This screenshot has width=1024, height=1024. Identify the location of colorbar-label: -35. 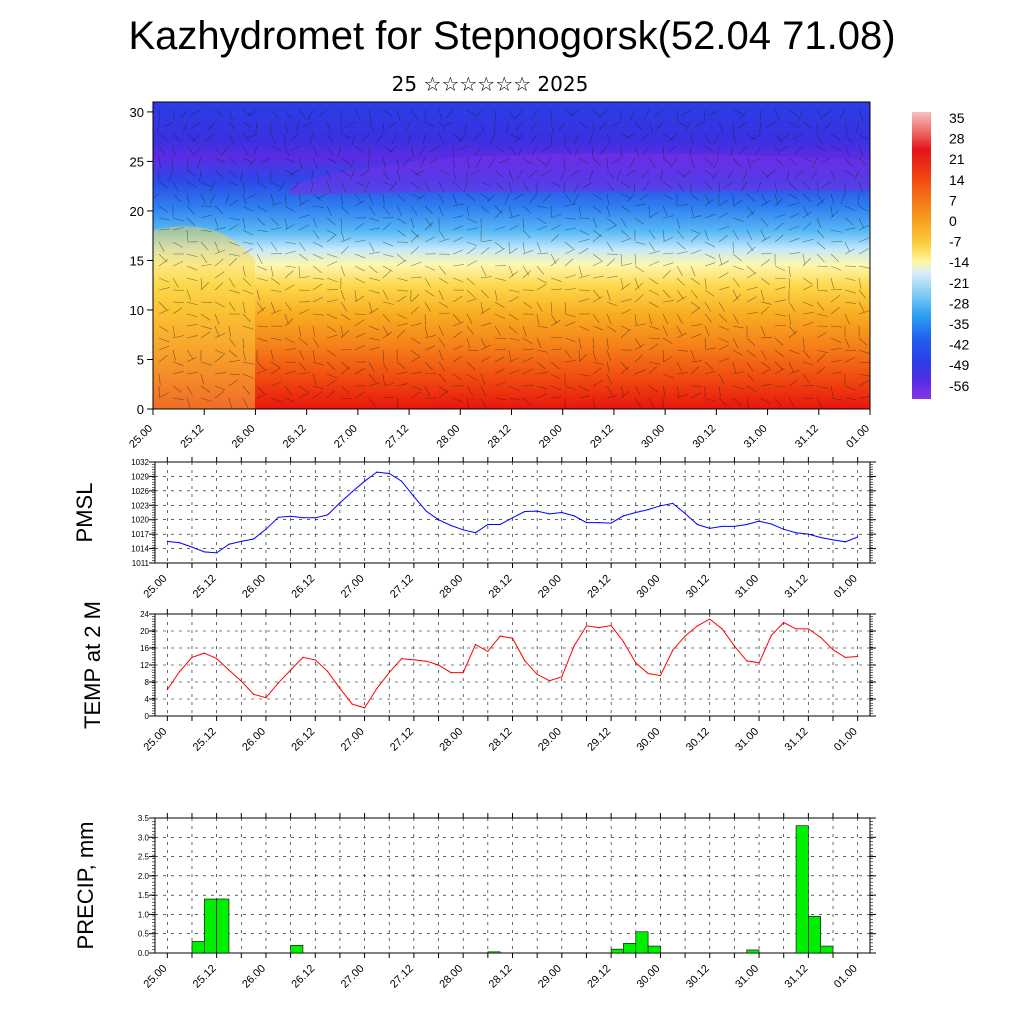
(959, 324).